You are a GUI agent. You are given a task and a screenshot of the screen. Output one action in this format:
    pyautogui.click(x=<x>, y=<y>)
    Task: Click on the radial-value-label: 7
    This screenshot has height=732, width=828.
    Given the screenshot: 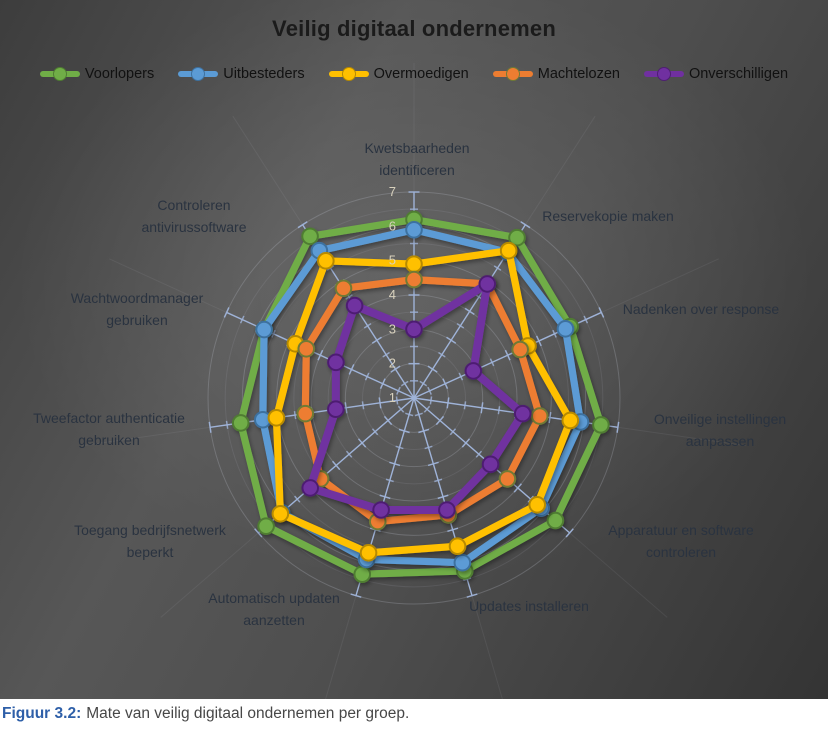 What is the action you would take?
    pyautogui.click(x=392, y=191)
    